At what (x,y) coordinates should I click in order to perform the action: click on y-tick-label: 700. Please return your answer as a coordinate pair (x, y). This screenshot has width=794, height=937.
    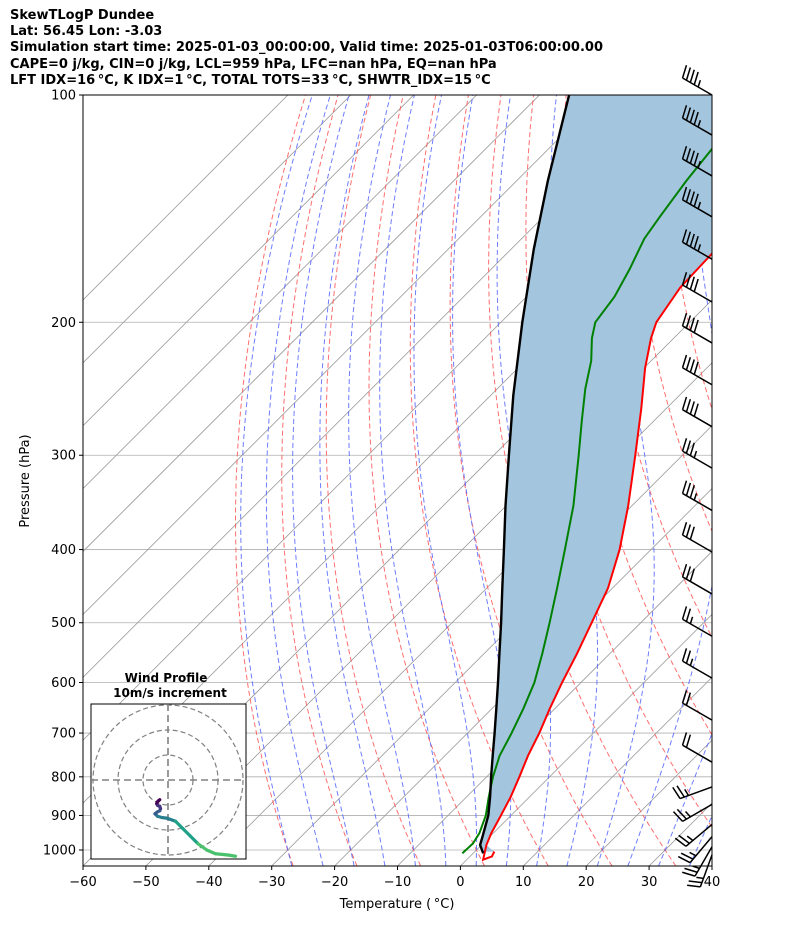
    Looking at the image, I should click on (63, 734).